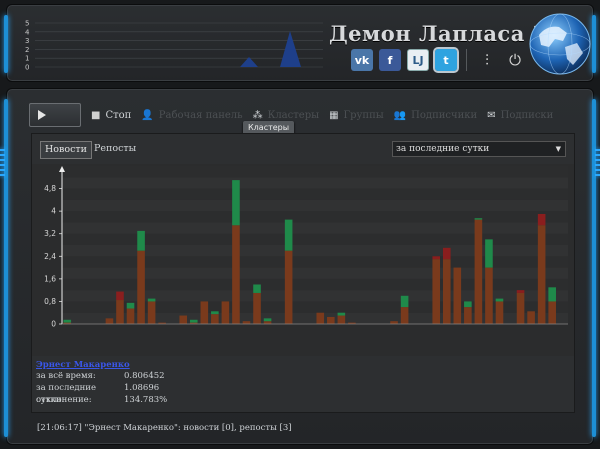  Describe the element at coordinates (6, 268) in the screenshot. I see `left-glow-rail` at that location.